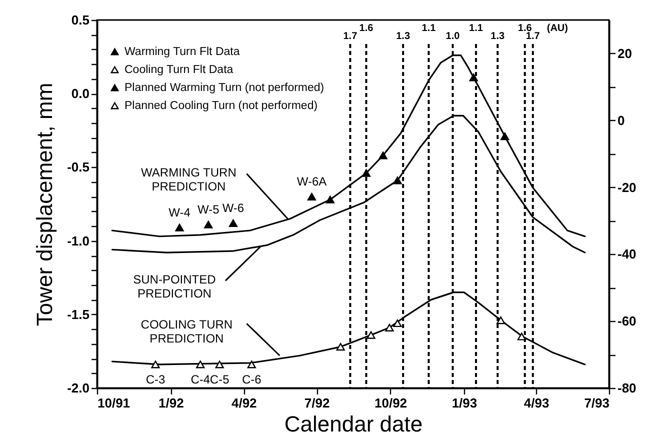 The height and width of the screenshot is (435, 646). Describe the element at coordinates (311, 181) in the screenshot. I see `data-label: W-6A` at that location.